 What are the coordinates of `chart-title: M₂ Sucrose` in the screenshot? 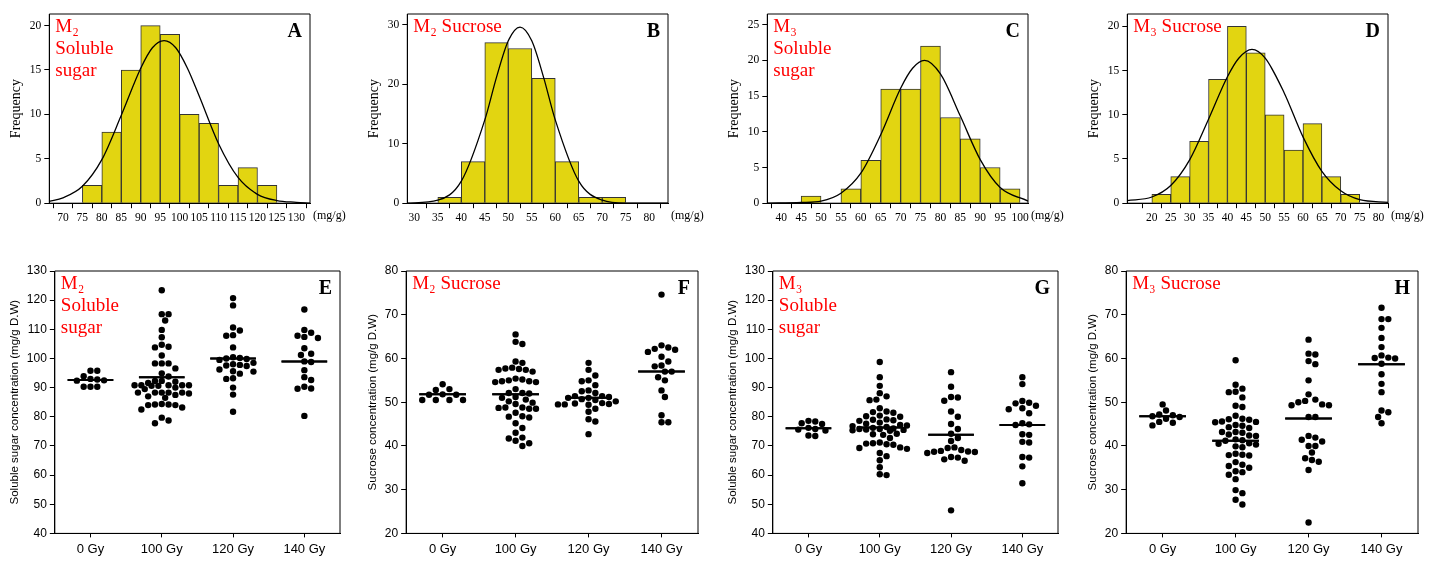 It's located at (457, 26).